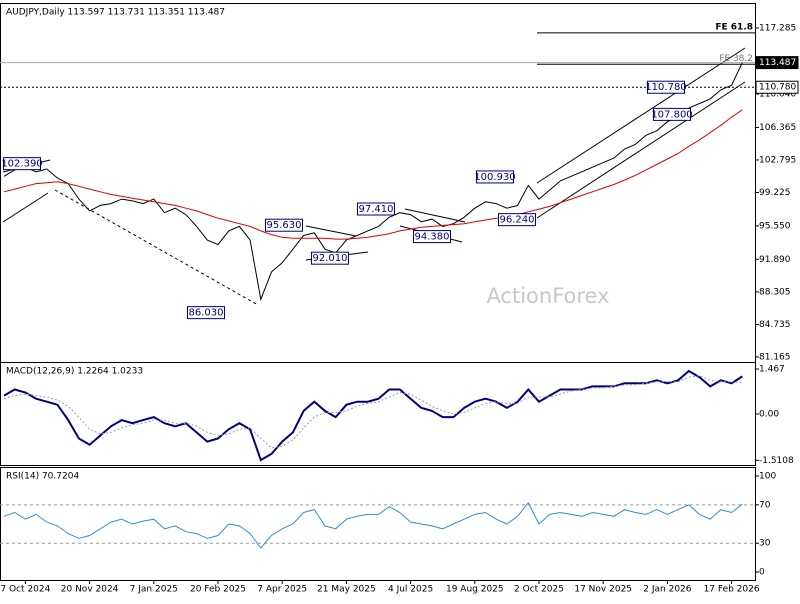  I want to click on level-label: 97.410, so click(376, 209).